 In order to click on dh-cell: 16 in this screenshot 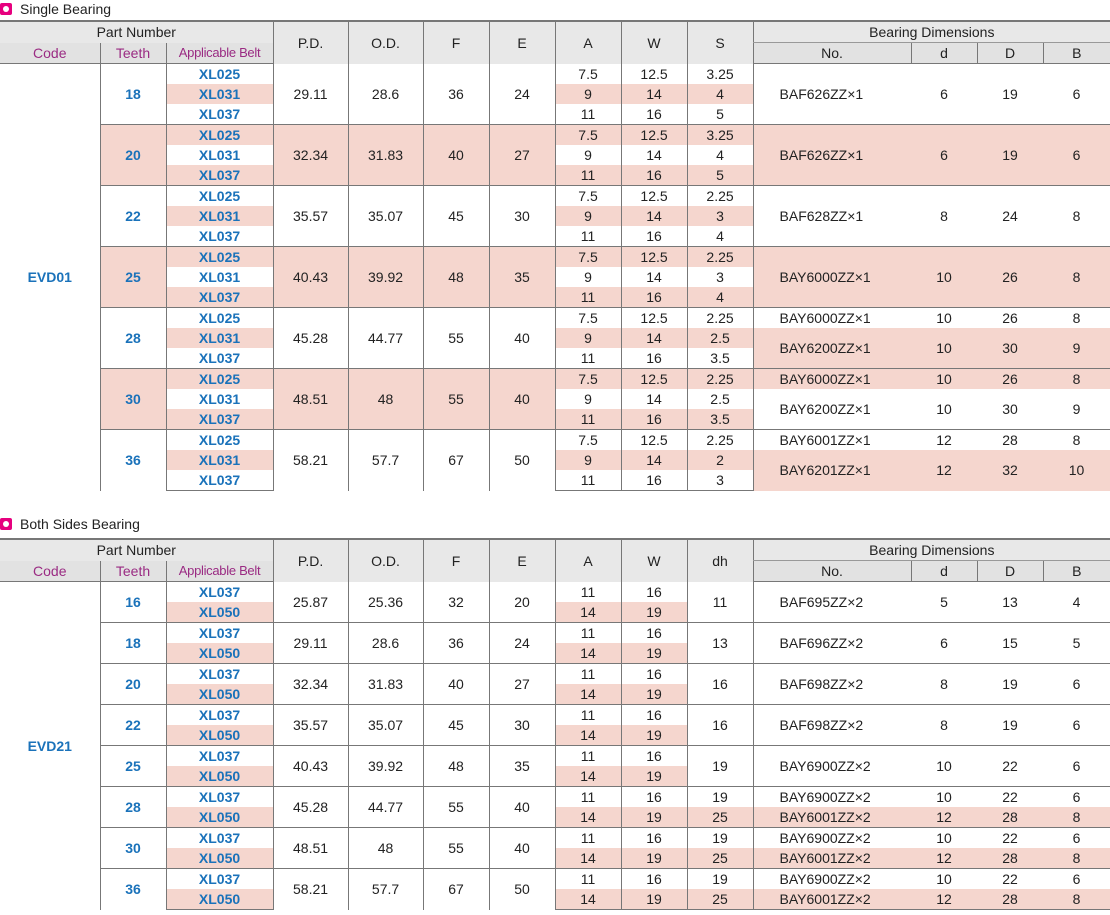, I will do `click(720, 725)`.